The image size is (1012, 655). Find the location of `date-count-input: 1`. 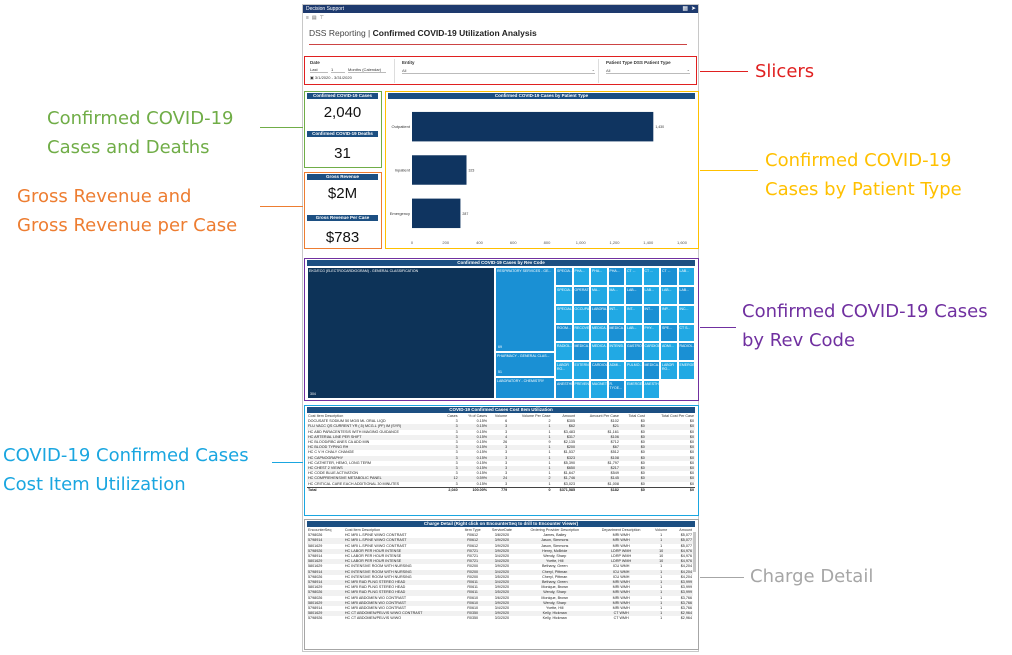

date-count-input: 1 is located at coordinates (338, 70).